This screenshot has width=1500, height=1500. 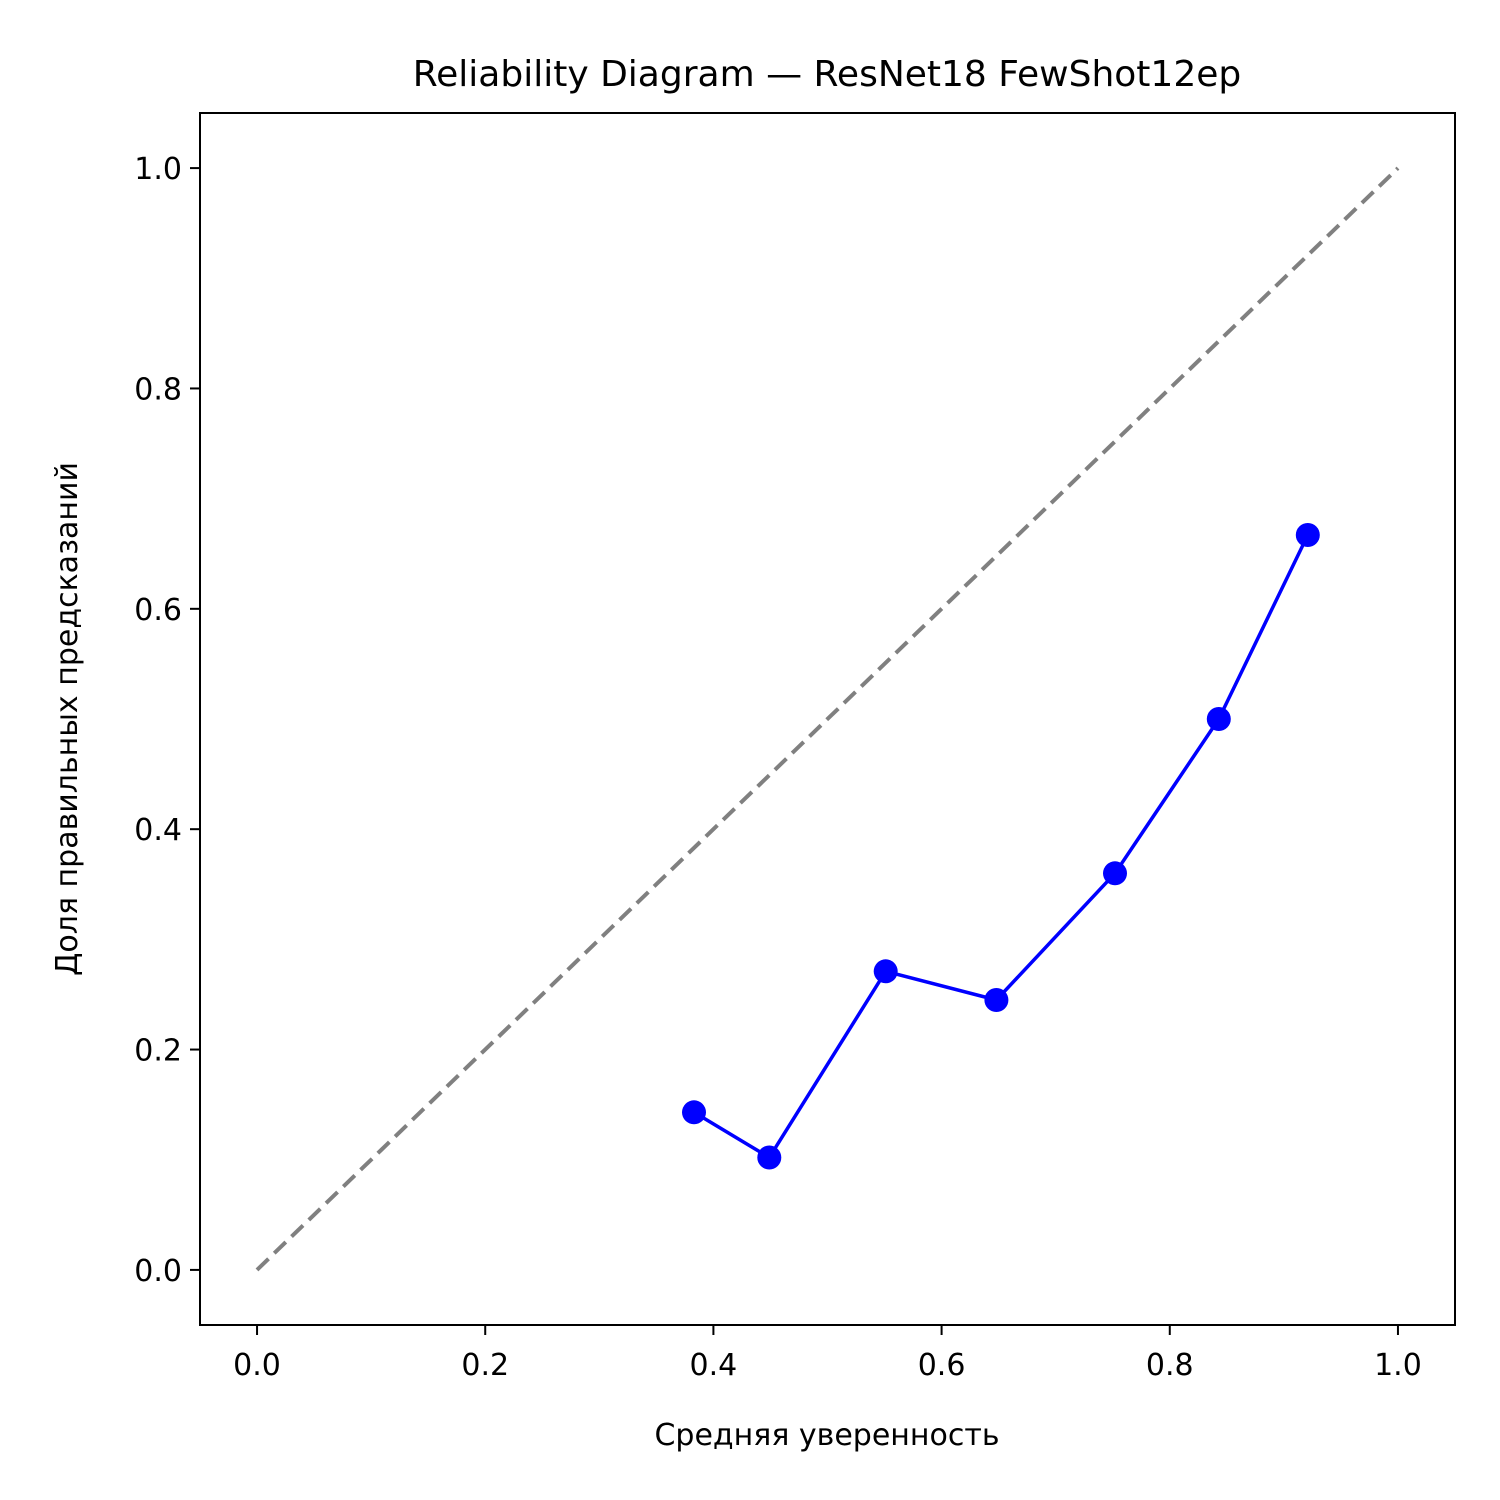 I want to click on y-tick-label-4: 0.8, so click(x=158, y=389).